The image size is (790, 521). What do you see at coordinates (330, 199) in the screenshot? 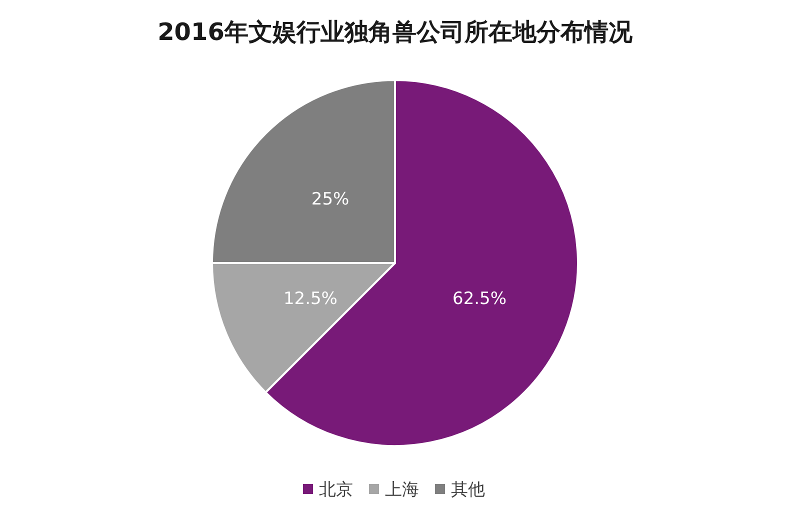
I see `data-label: 25%` at bounding box center [330, 199].